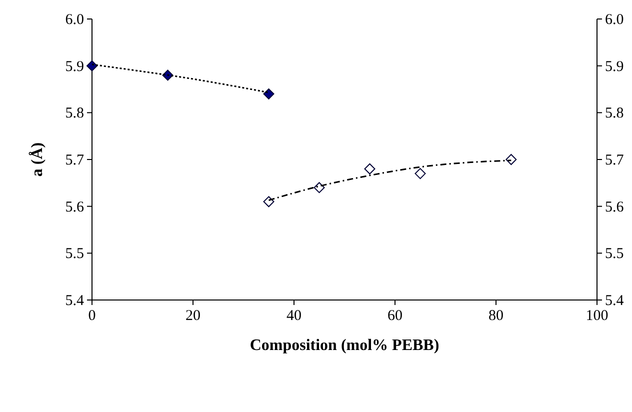 The image size is (632, 412). What do you see at coordinates (345, 345) in the screenshot?
I see `x-axis-title: Composition (mol% PEBB)` at bounding box center [345, 345].